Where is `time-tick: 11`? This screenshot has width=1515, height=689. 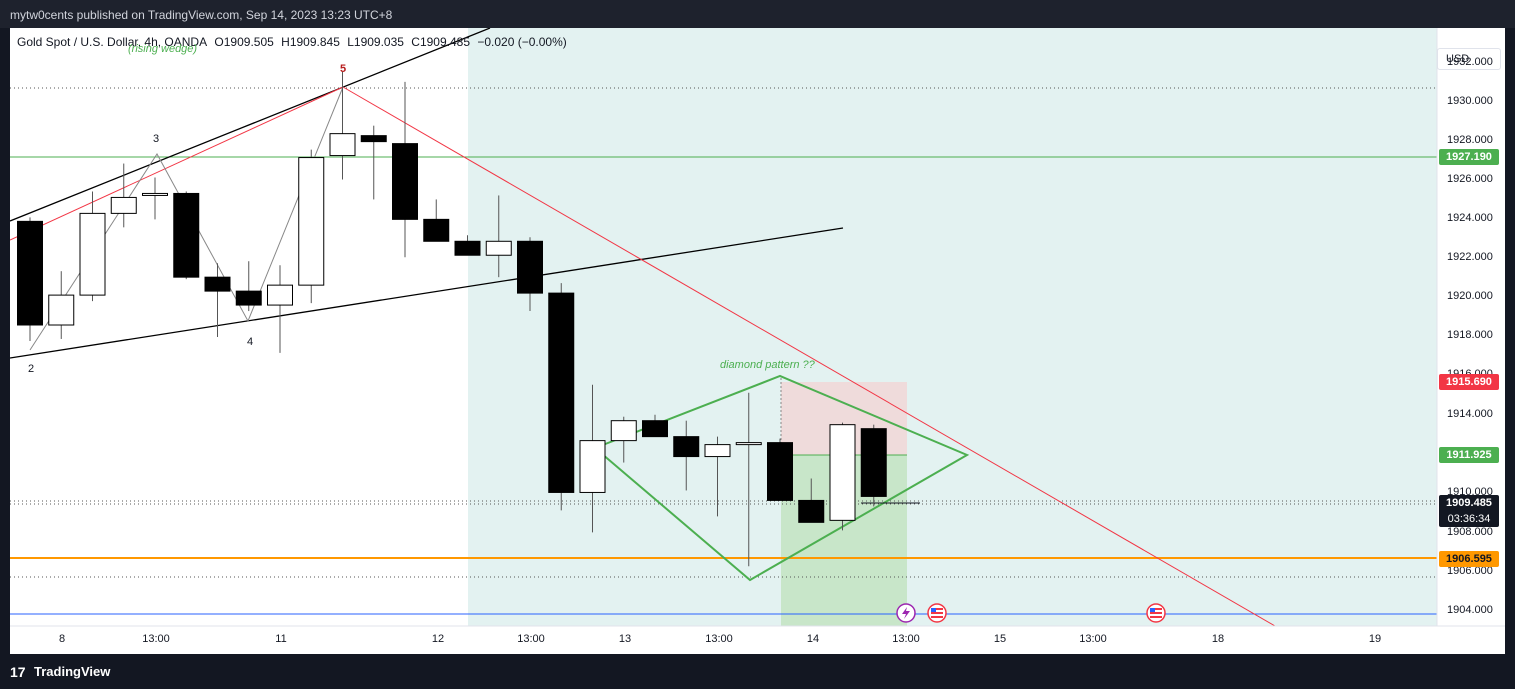 time-tick: 11 is located at coordinates (281, 639).